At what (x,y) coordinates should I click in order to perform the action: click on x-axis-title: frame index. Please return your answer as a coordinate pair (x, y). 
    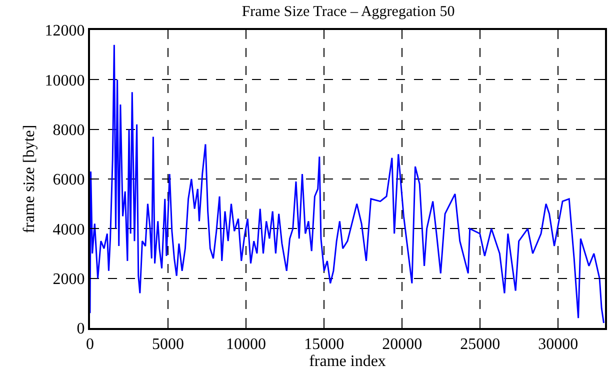
    Looking at the image, I should click on (347, 361).